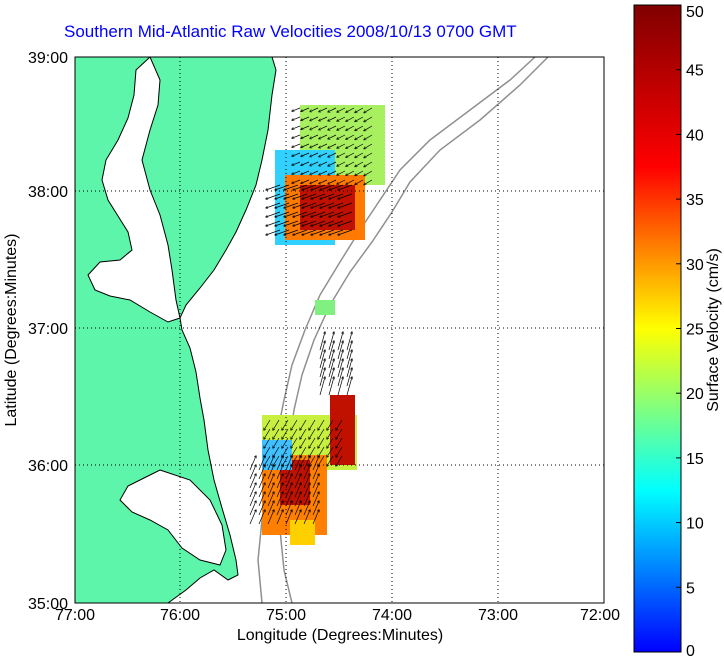 Image resolution: width=724 pixels, height=659 pixels. Describe the element at coordinates (311, 316) in the screenshot. I see `velocity-vectors` at that location.